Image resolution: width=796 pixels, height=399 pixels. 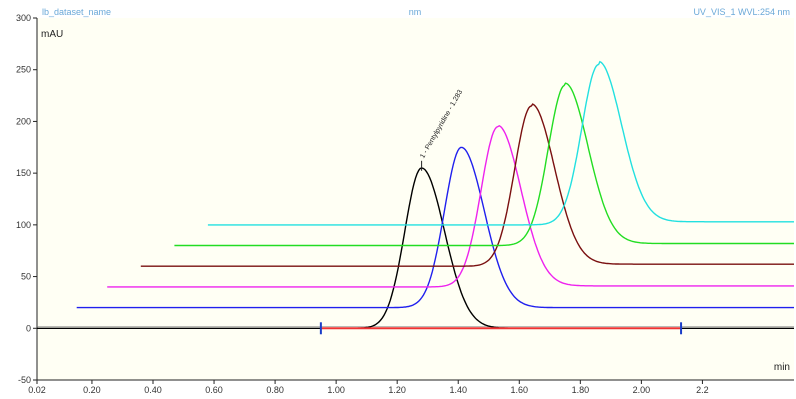 What do you see at coordinates (782, 367) in the screenshot?
I see `x-axis-label: min` at bounding box center [782, 367].